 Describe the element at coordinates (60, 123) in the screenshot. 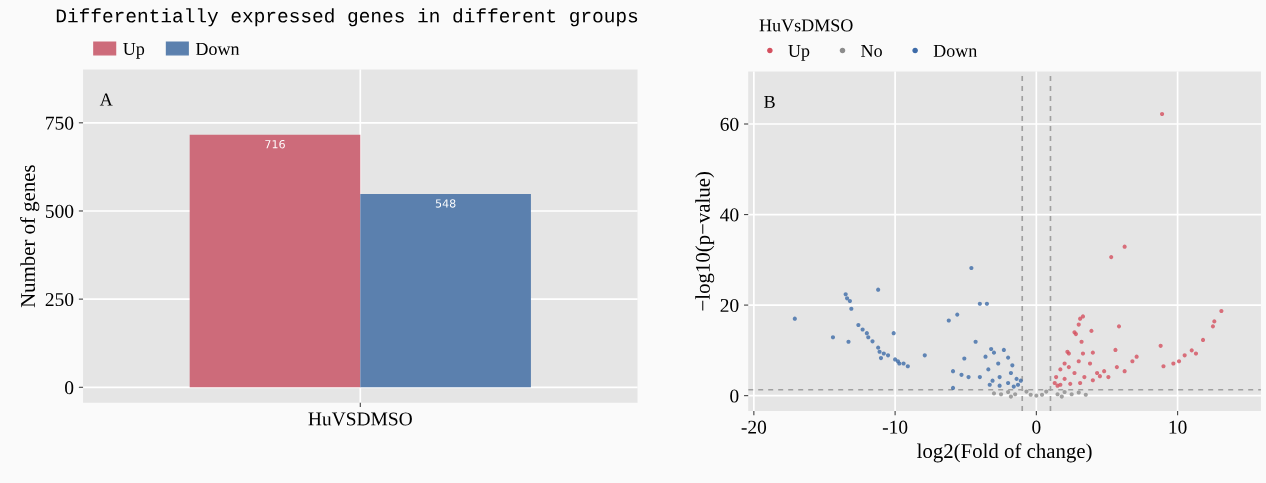

I see `y-tick-label: 750` at that location.